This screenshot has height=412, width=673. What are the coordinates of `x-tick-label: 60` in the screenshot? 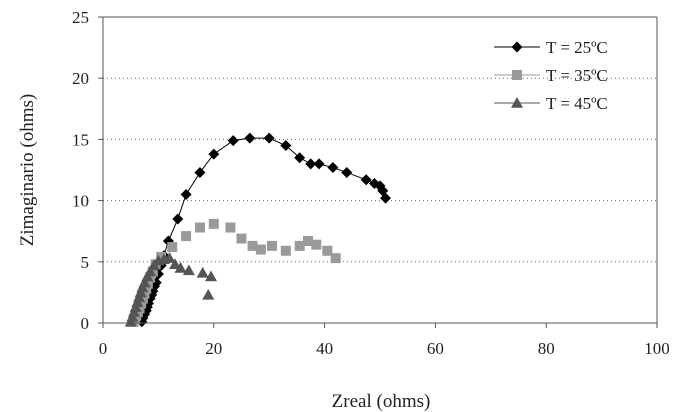 It's located at (435, 348).